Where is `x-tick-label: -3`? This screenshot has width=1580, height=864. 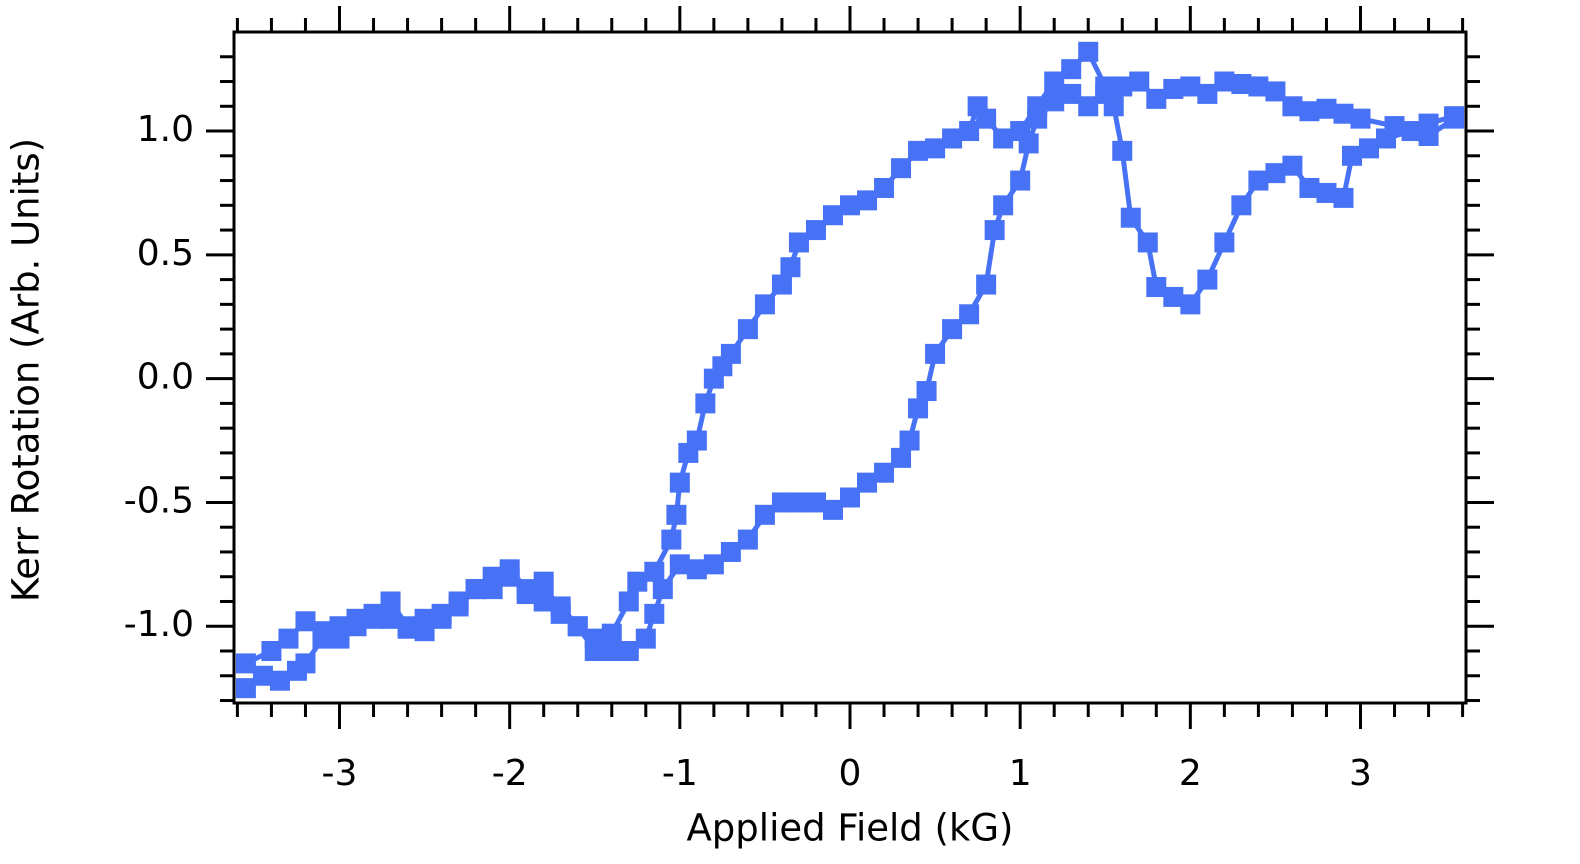 x-tick-label: -3 is located at coordinates (340, 773).